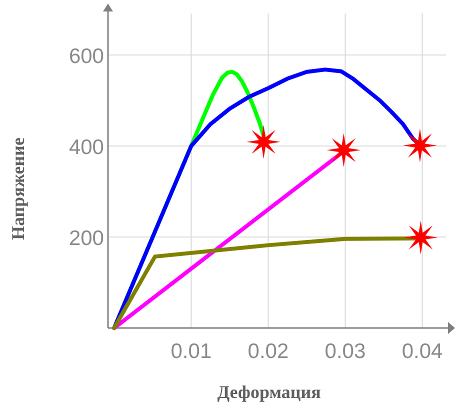  I want to click on x-axis-title: Деформация, so click(269, 392).